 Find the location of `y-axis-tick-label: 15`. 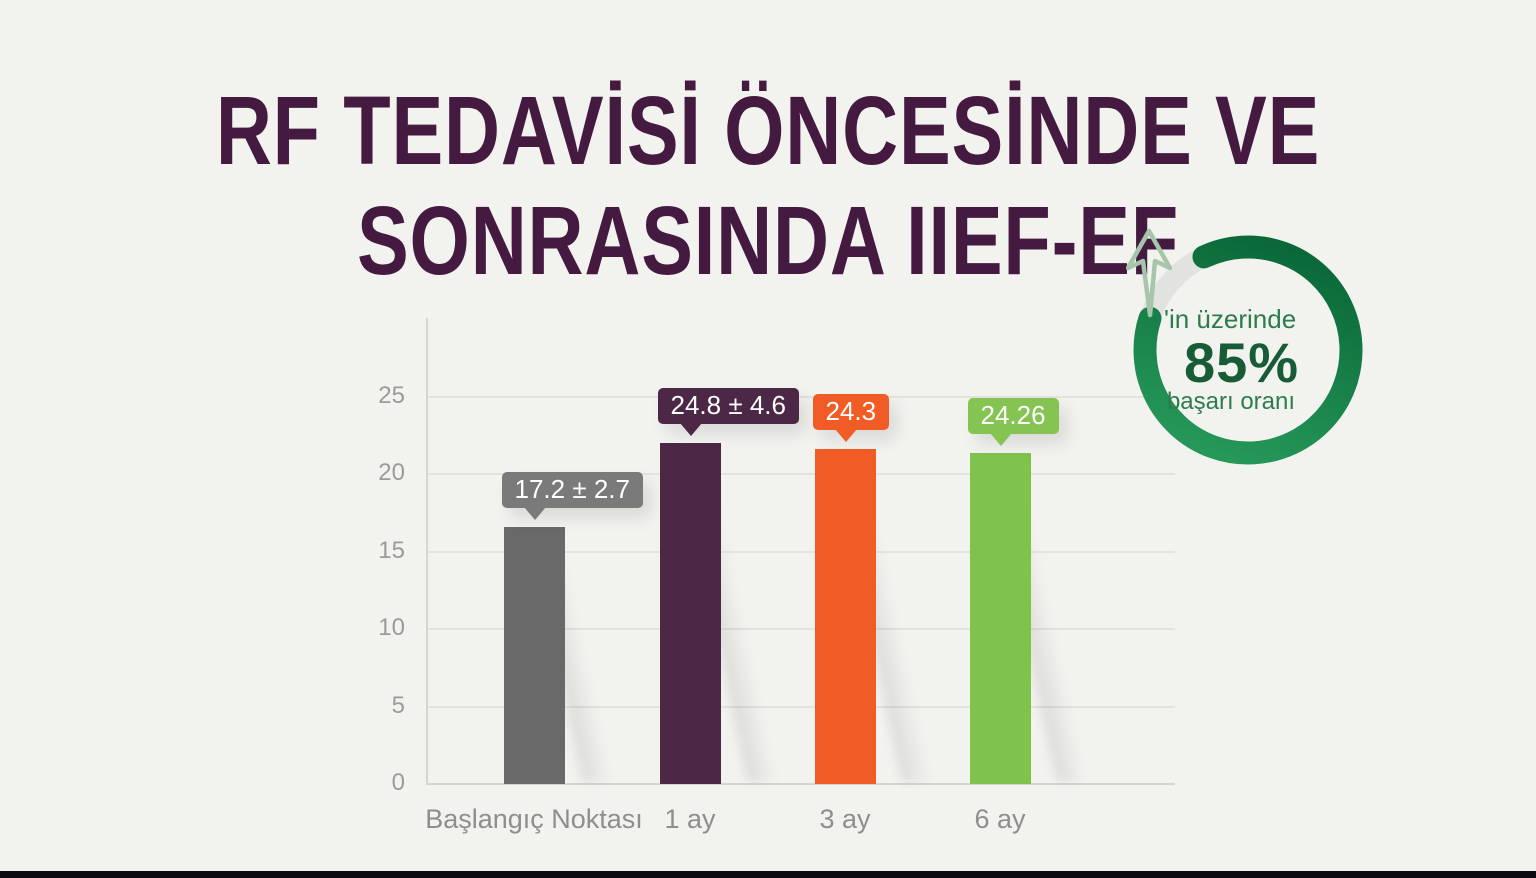

y-axis-tick-label: 15 is located at coordinates (391, 550).